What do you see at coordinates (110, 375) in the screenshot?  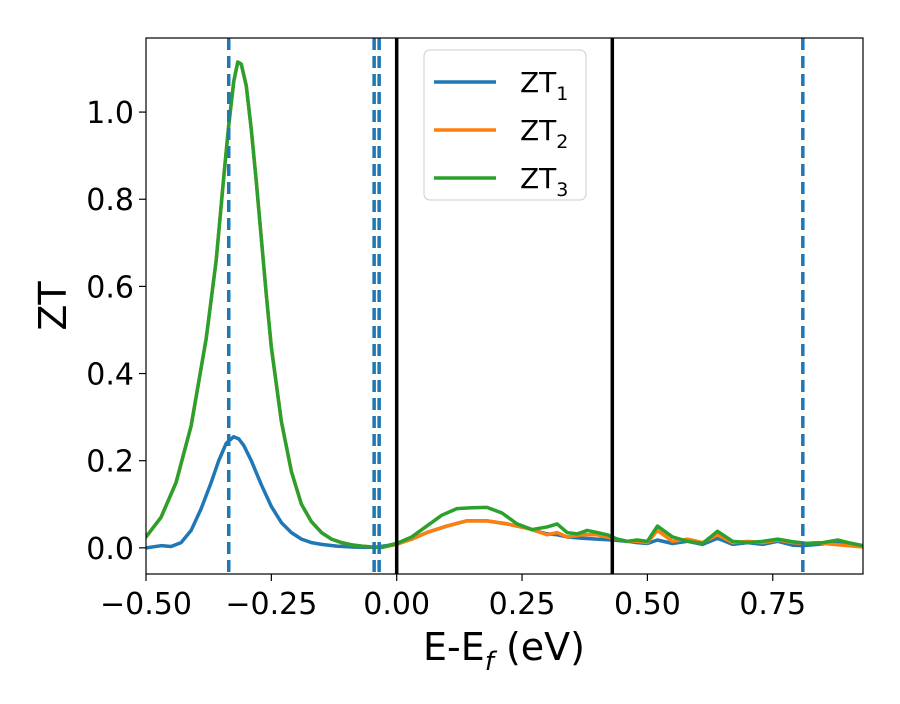 I see `y-tick-label: 0.4` at bounding box center [110, 375].